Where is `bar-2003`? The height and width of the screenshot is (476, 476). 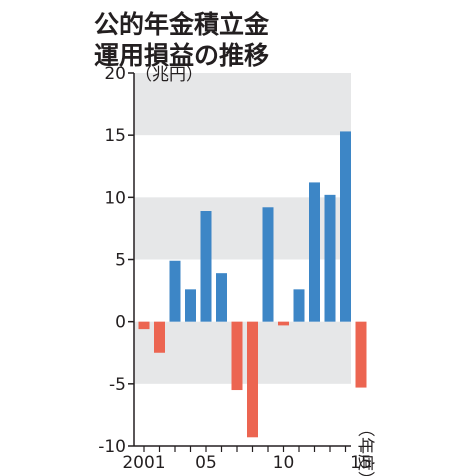 bar-2003 is located at coordinates (175, 291).